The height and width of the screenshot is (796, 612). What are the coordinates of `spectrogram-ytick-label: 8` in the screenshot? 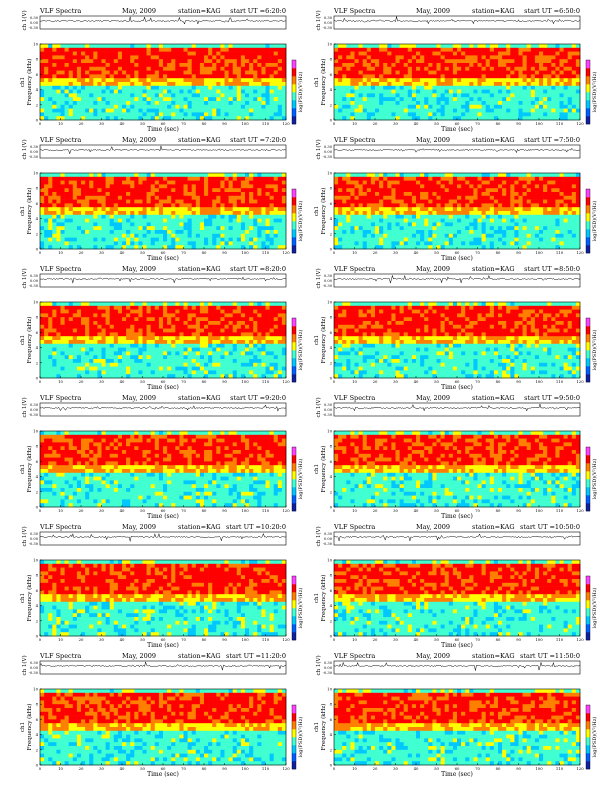 It's located at (331, 59).